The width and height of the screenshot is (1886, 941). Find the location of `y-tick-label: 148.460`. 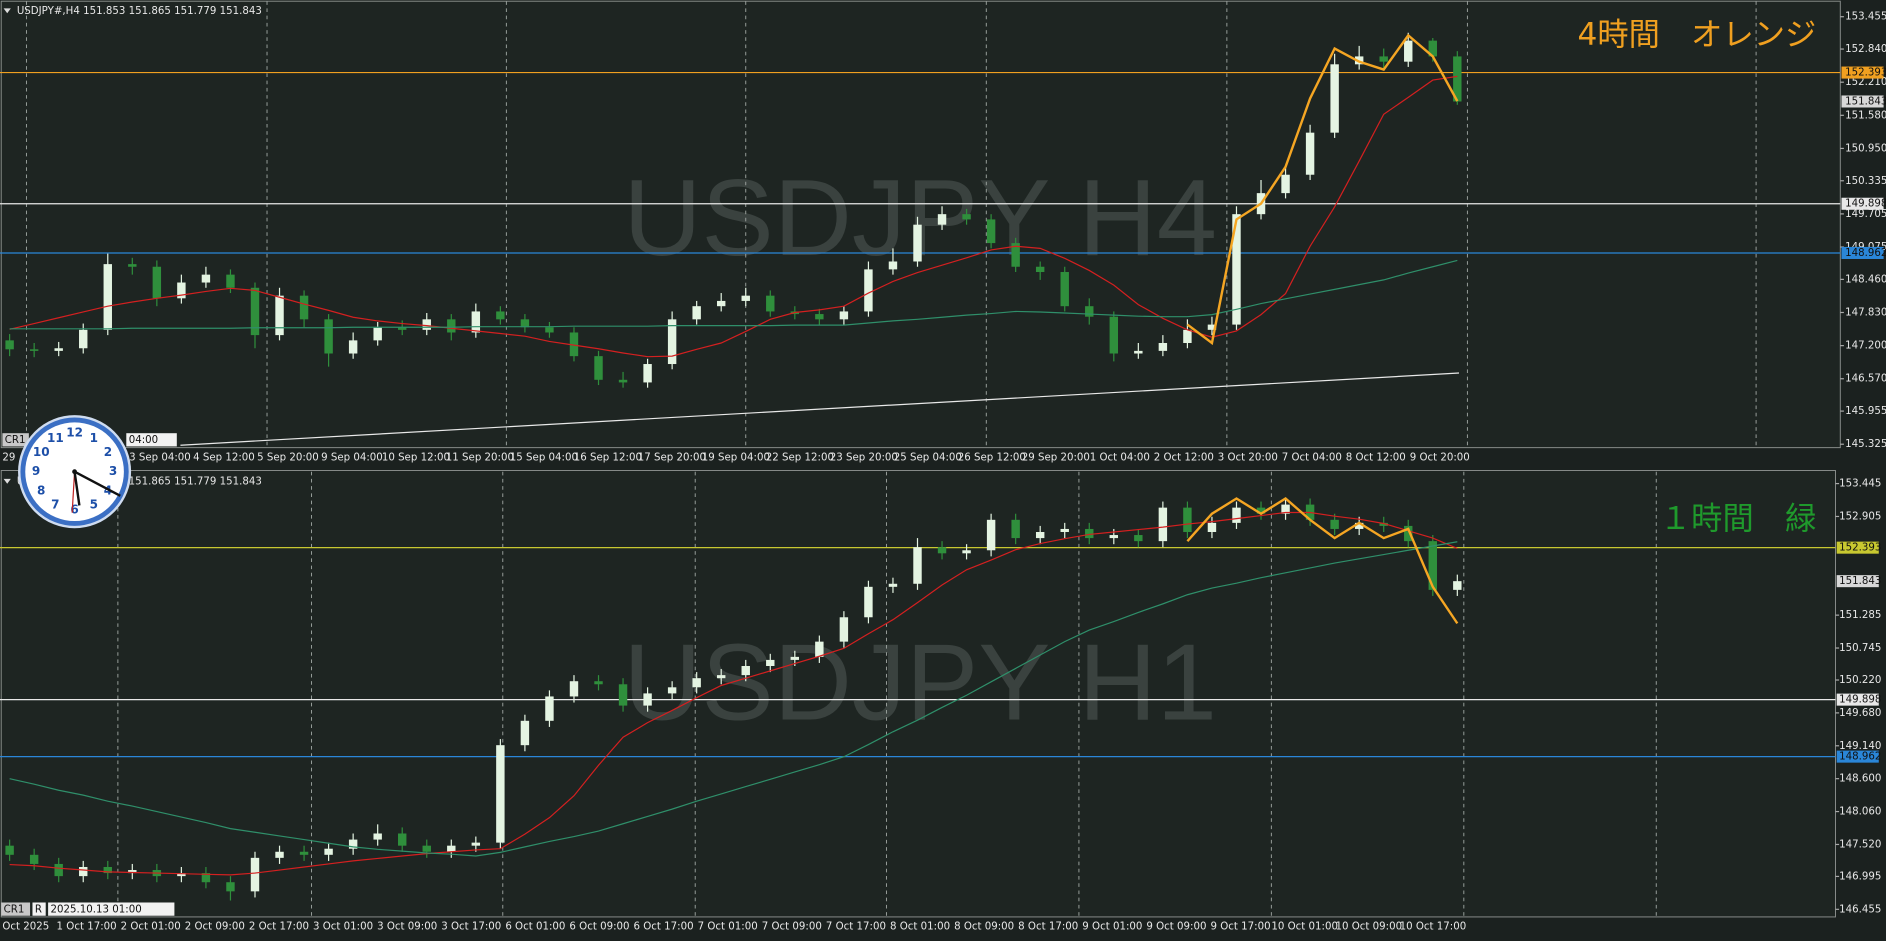

y-tick-label: 148.460 is located at coordinates (1865, 279).